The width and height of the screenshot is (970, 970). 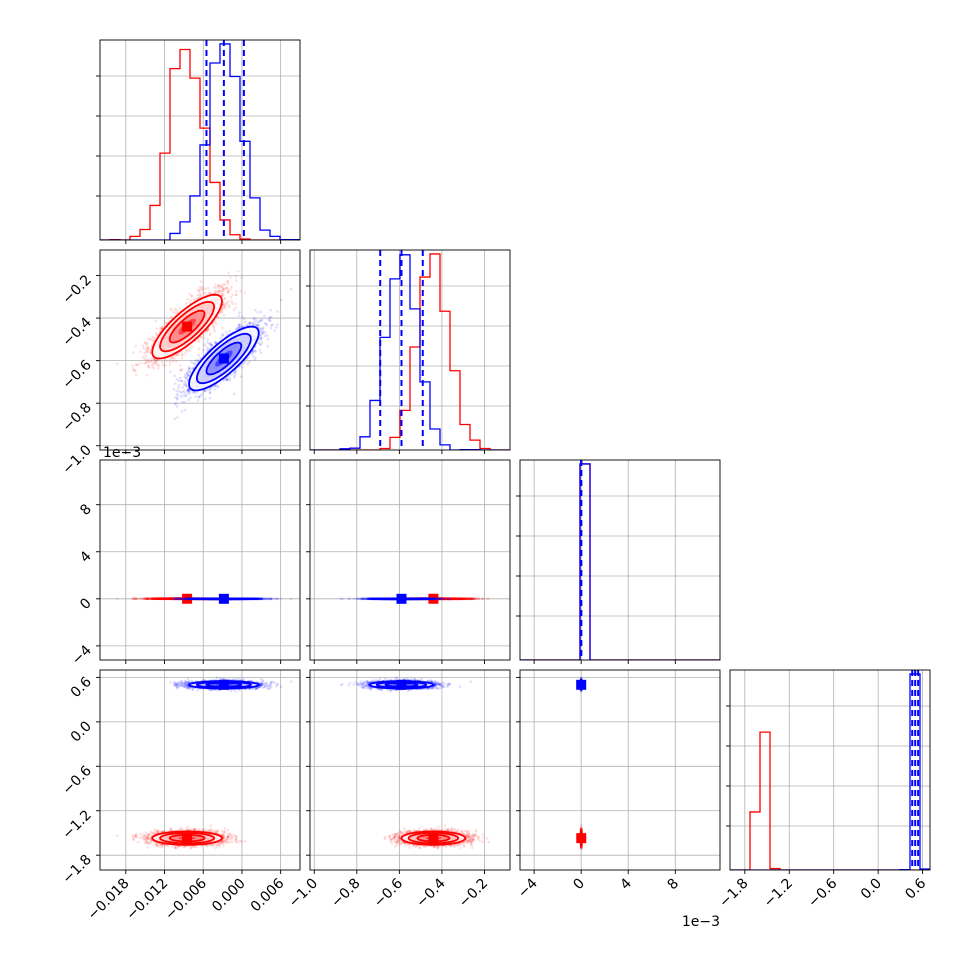 What do you see at coordinates (187, 326) in the screenshot?
I see `mode-marker` at bounding box center [187, 326].